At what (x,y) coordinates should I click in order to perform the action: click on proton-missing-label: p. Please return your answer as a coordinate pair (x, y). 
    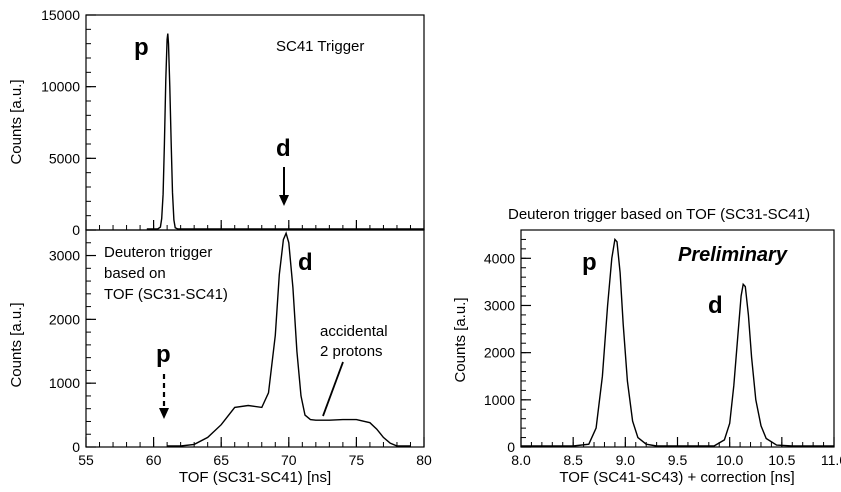
    Looking at the image, I should click on (163, 354).